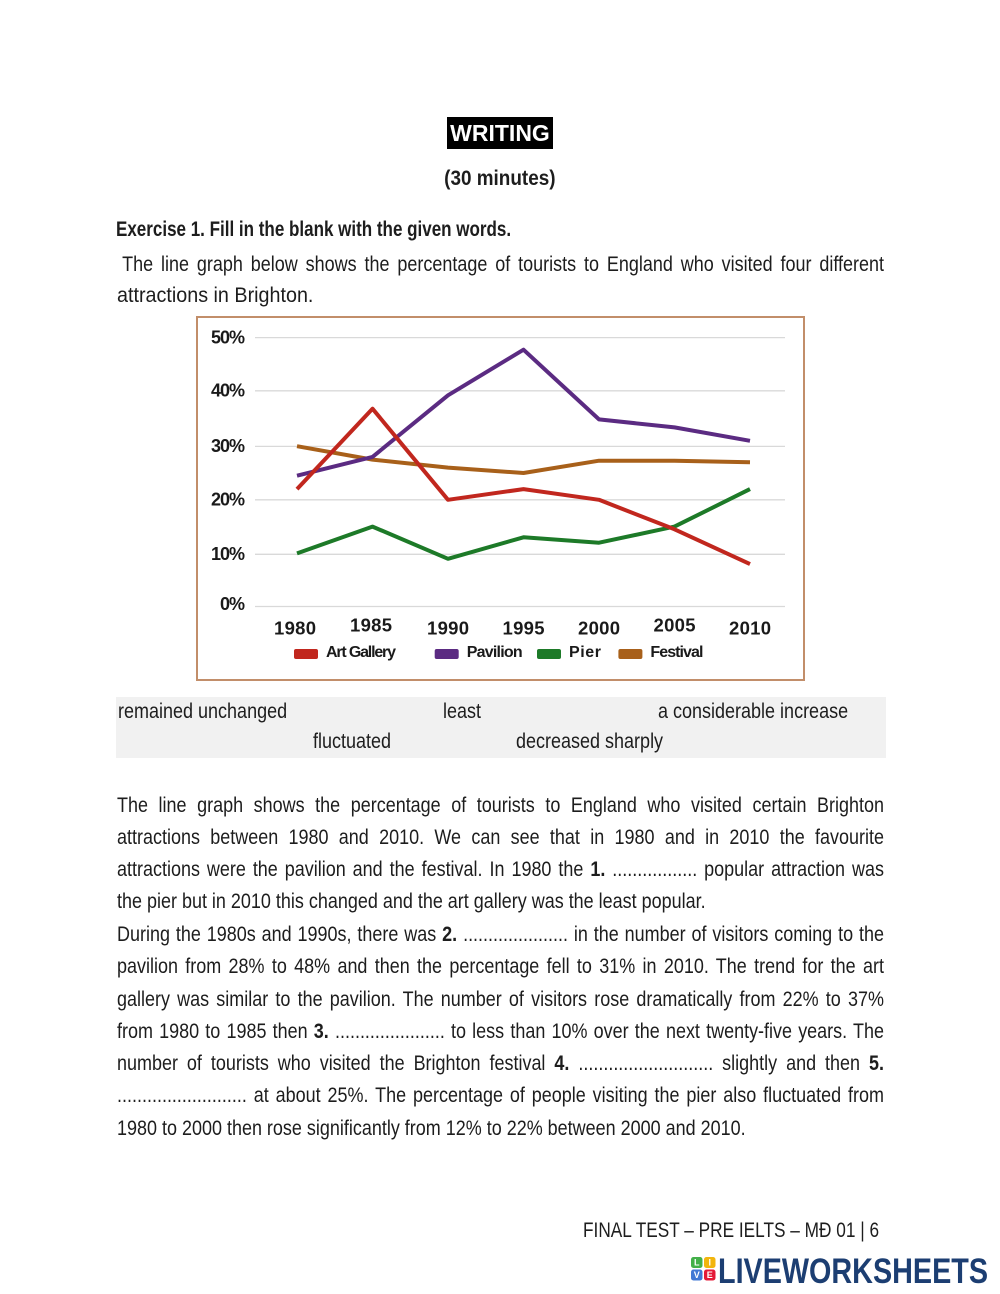  Describe the element at coordinates (361, 652) in the screenshot. I see `svg-text: Art Gallery` at that location.